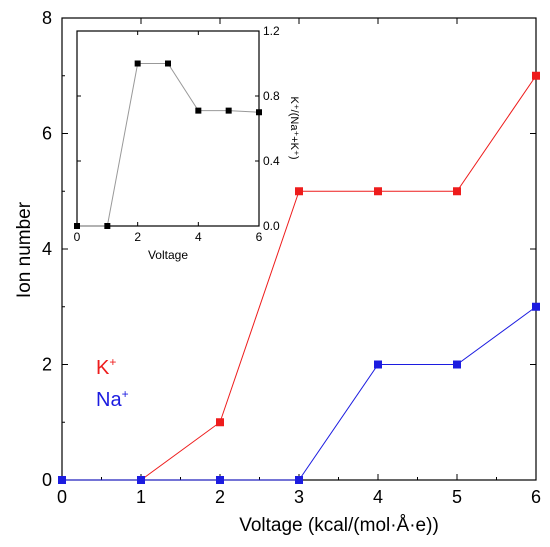 Image resolution: width=550 pixels, height=547 pixels. Describe the element at coordinates (47, 134) in the screenshot. I see `main-y-tick-label: 6` at that location.